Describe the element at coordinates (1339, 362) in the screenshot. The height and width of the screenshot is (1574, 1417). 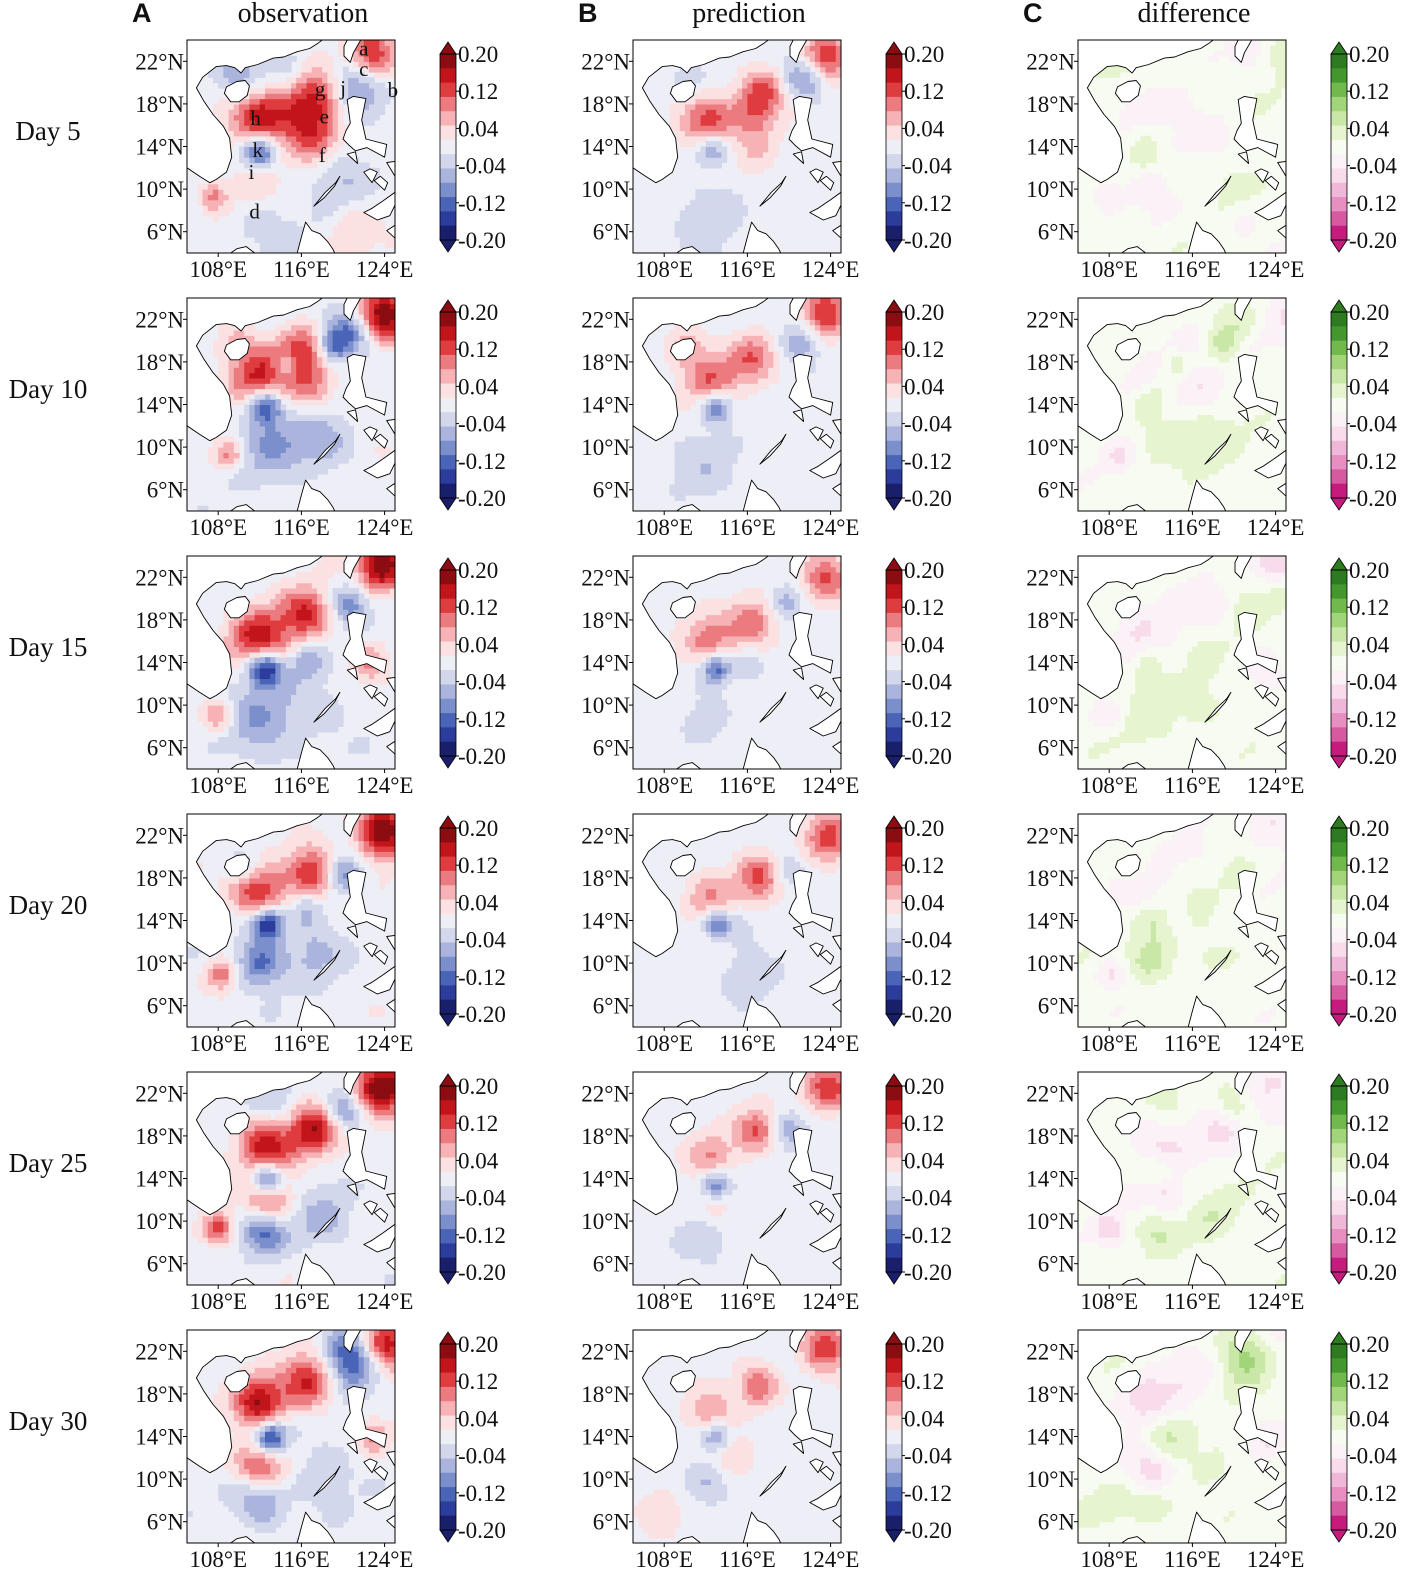
I see `colorbar-segment` at that location.